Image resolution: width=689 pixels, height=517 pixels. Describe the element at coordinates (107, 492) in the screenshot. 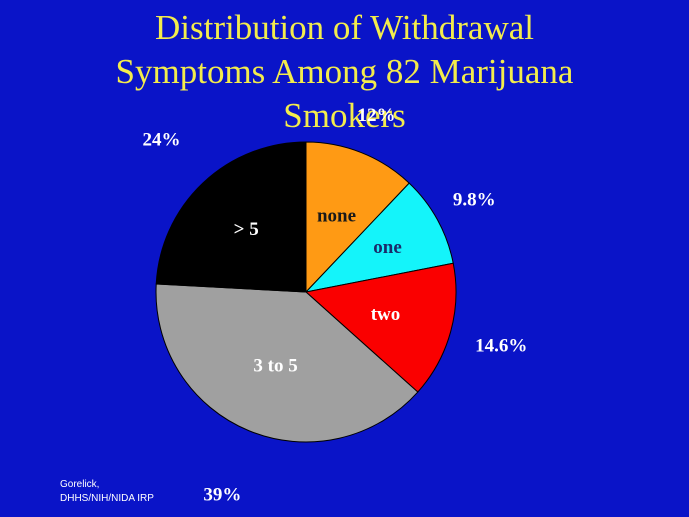

I see `source-credit: Gorelick, DHHS/NIH/NIDA IRP` at that location.